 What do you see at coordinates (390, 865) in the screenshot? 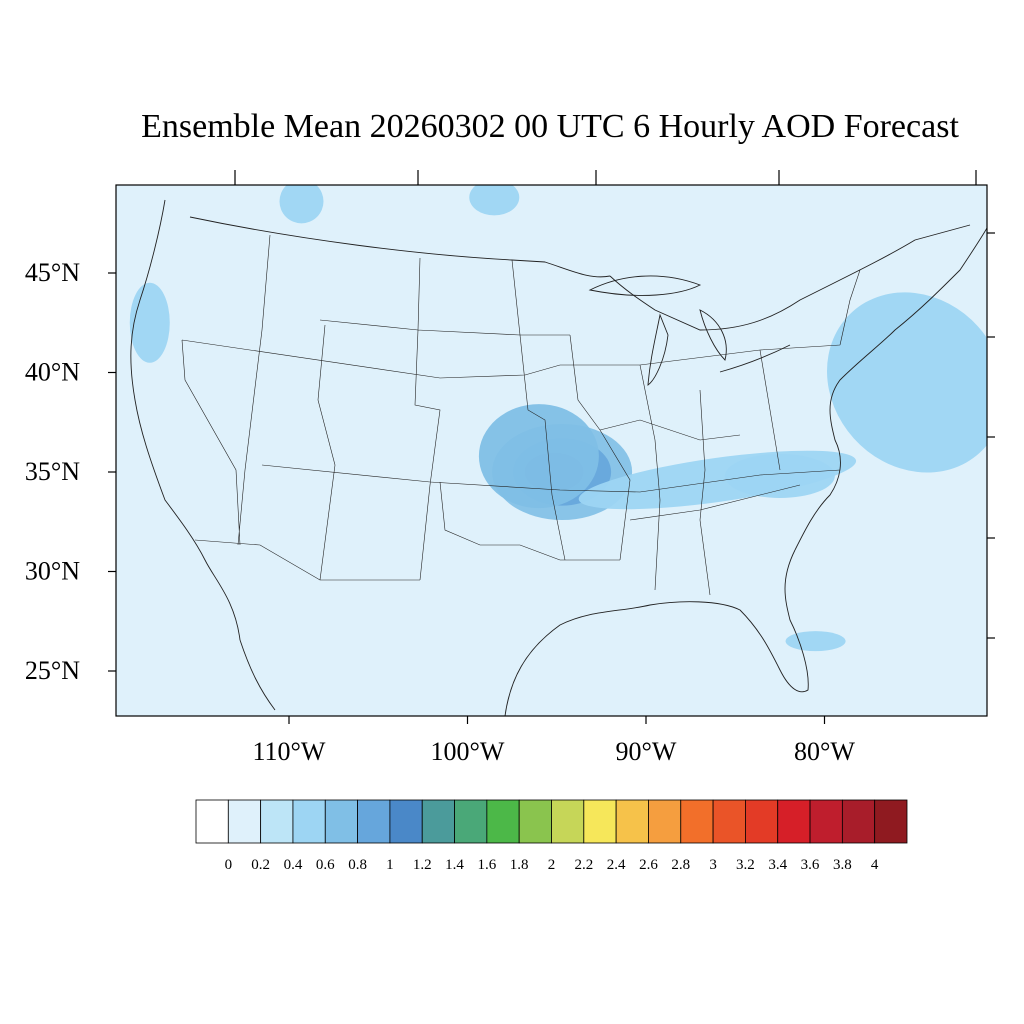
I see `colorbar-tick-label: 1` at bounding box center [390, 865].